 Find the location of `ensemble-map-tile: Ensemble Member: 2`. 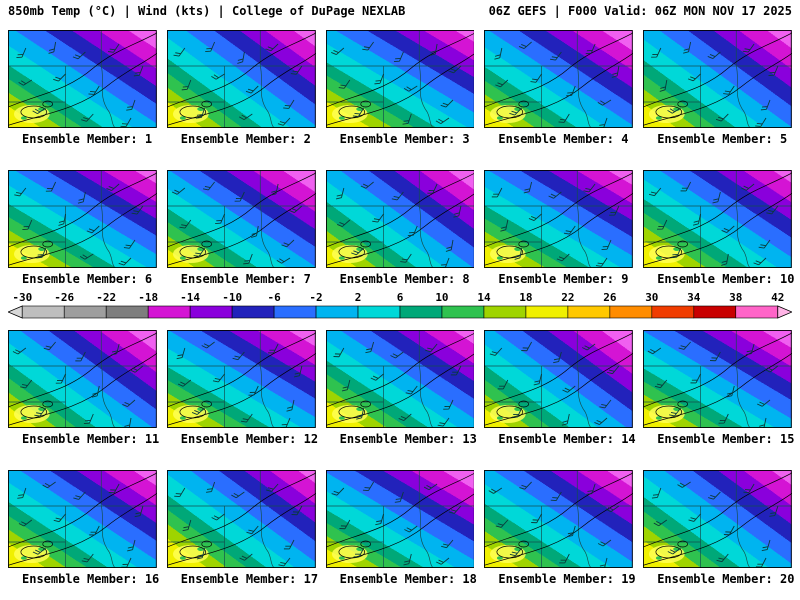

ensemble-map-tile: Ensemble Member: 2 is located at coordinates (241, 88).